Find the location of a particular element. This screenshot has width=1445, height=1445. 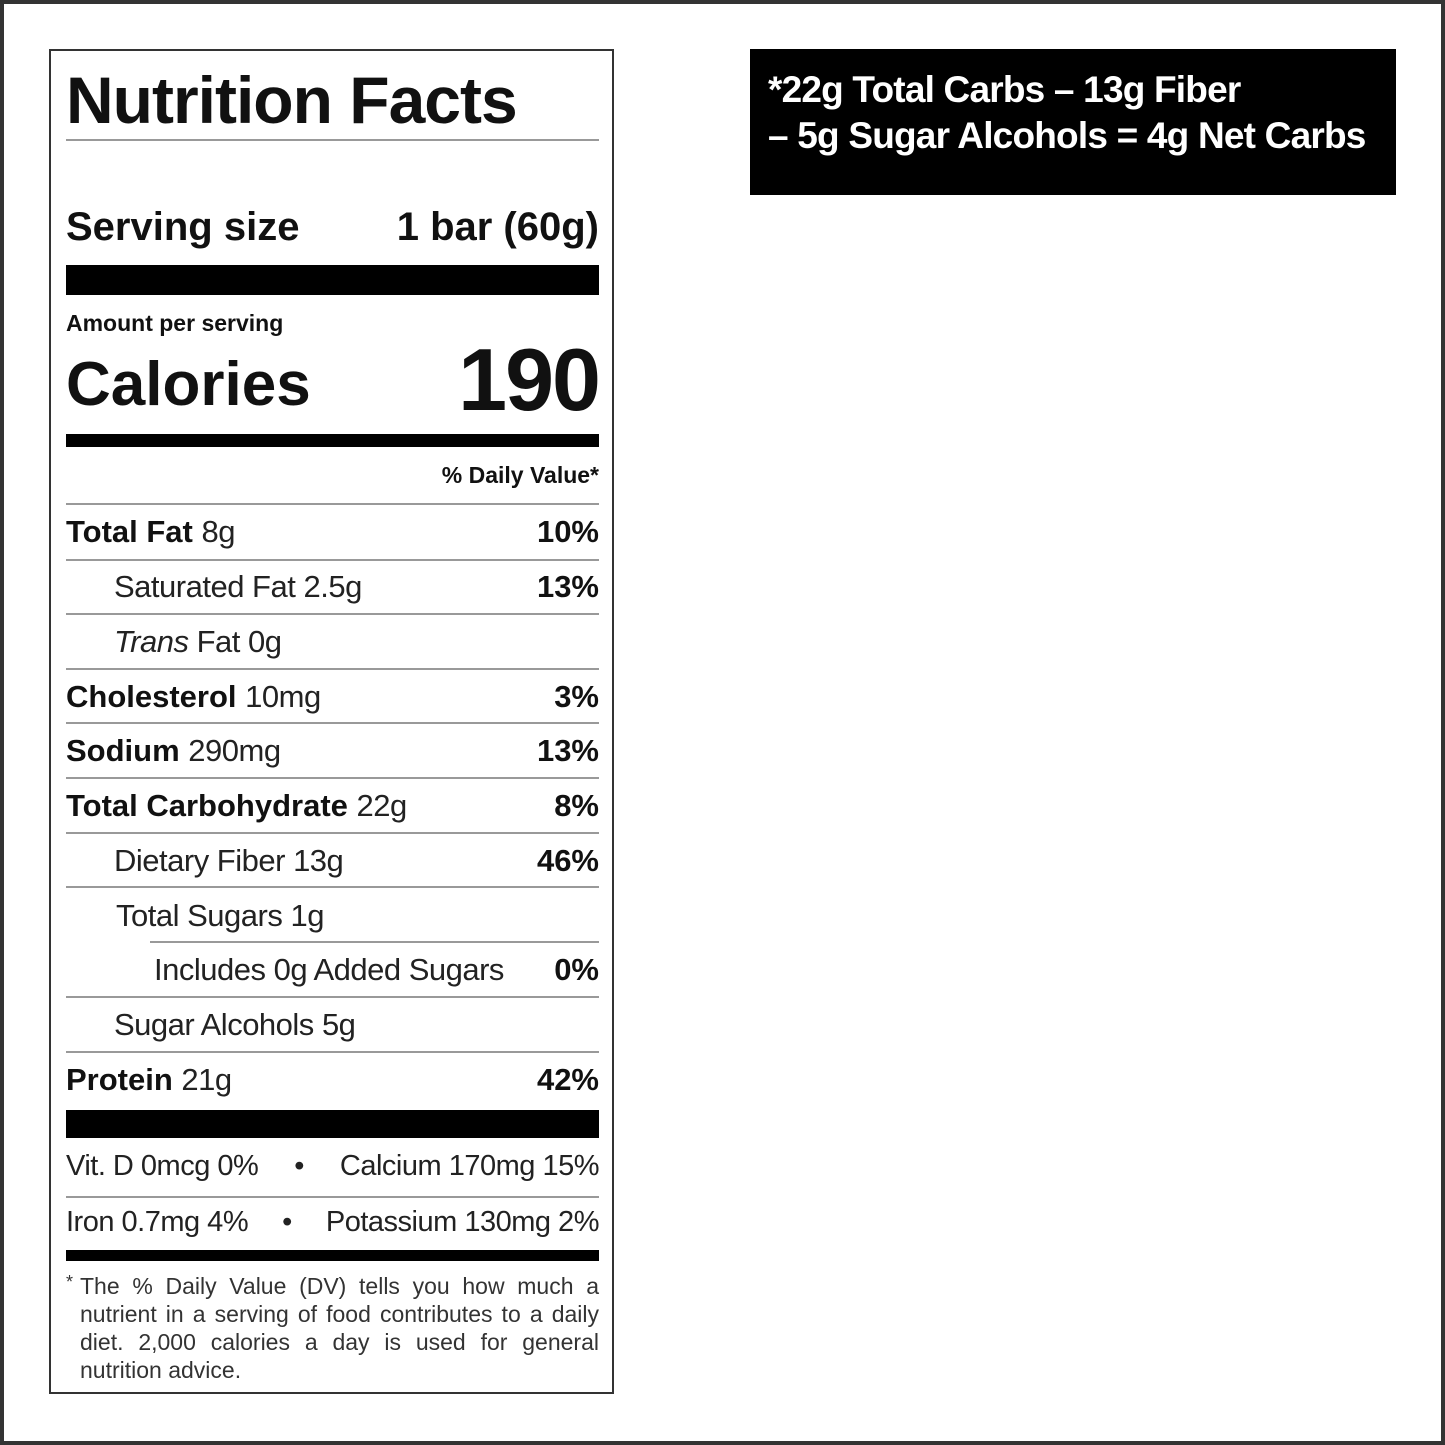

nutrient-name-suffix: Fat is located at coordinates (218, 641).